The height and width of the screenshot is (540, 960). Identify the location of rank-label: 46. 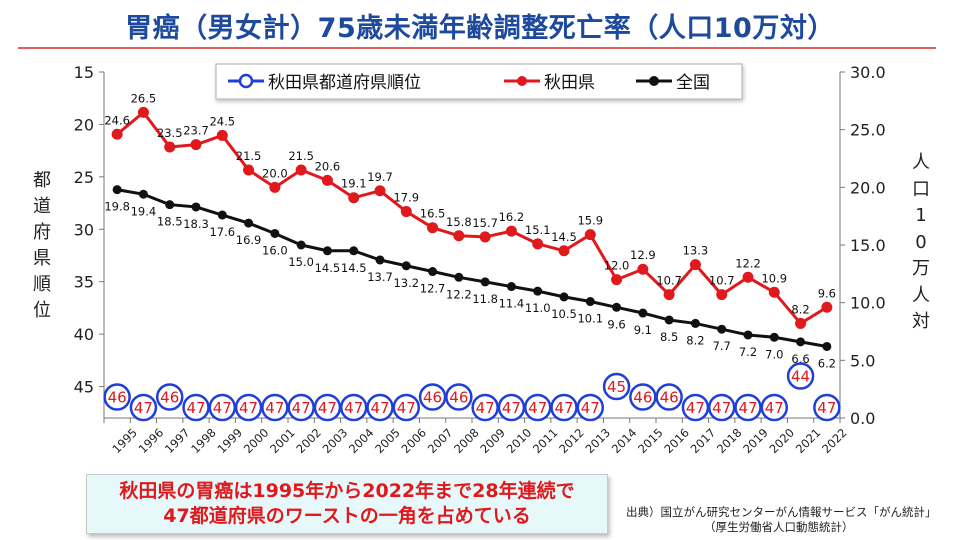
(117, 398).